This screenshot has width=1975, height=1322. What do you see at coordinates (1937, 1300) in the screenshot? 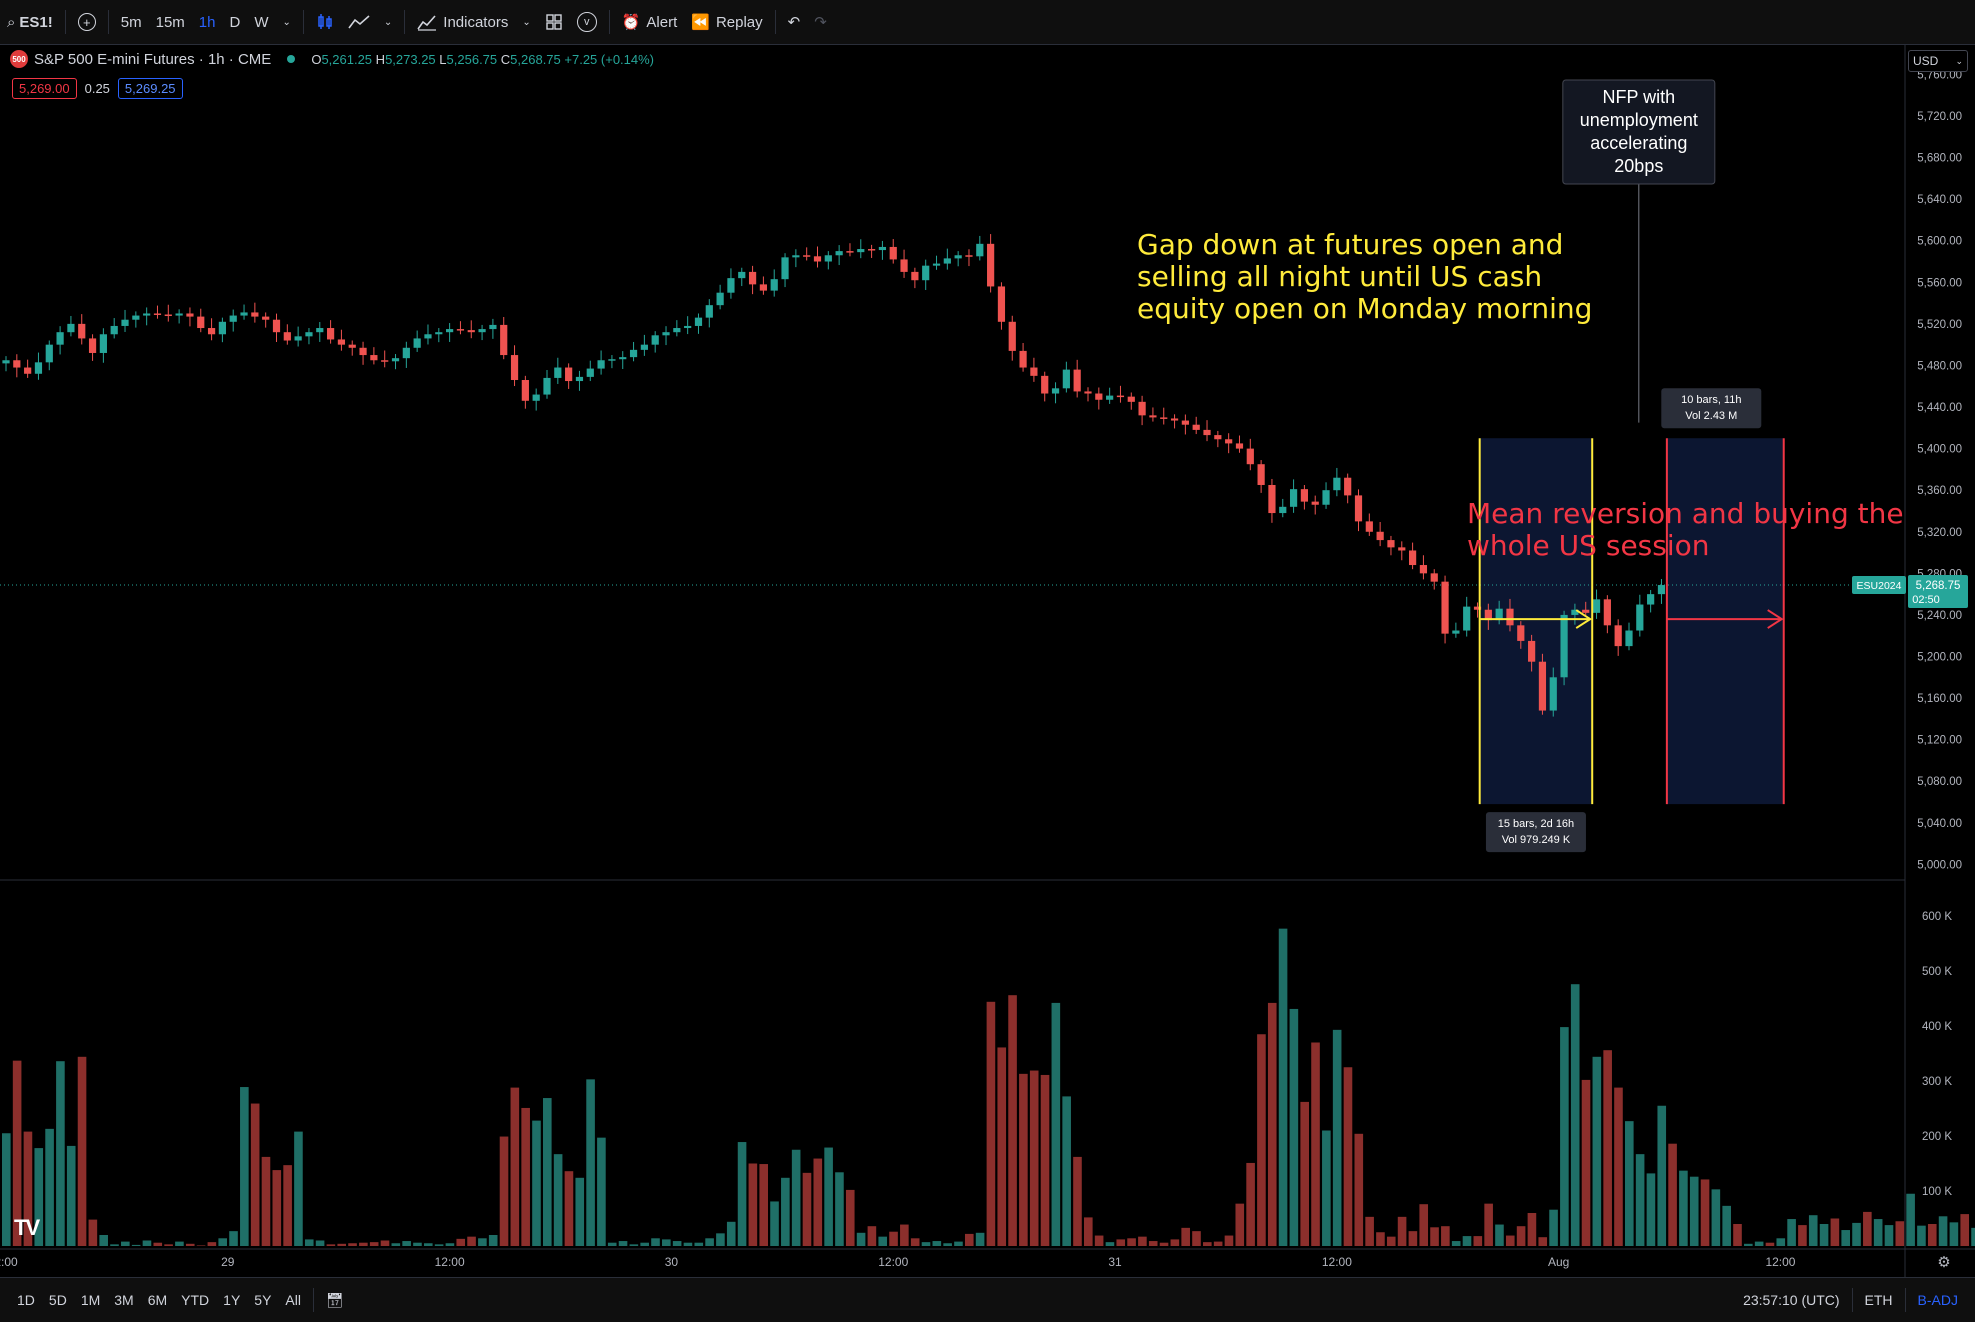
I see `adjustment-toggle: B-ADJ` at bounding box center [1937, 1300].